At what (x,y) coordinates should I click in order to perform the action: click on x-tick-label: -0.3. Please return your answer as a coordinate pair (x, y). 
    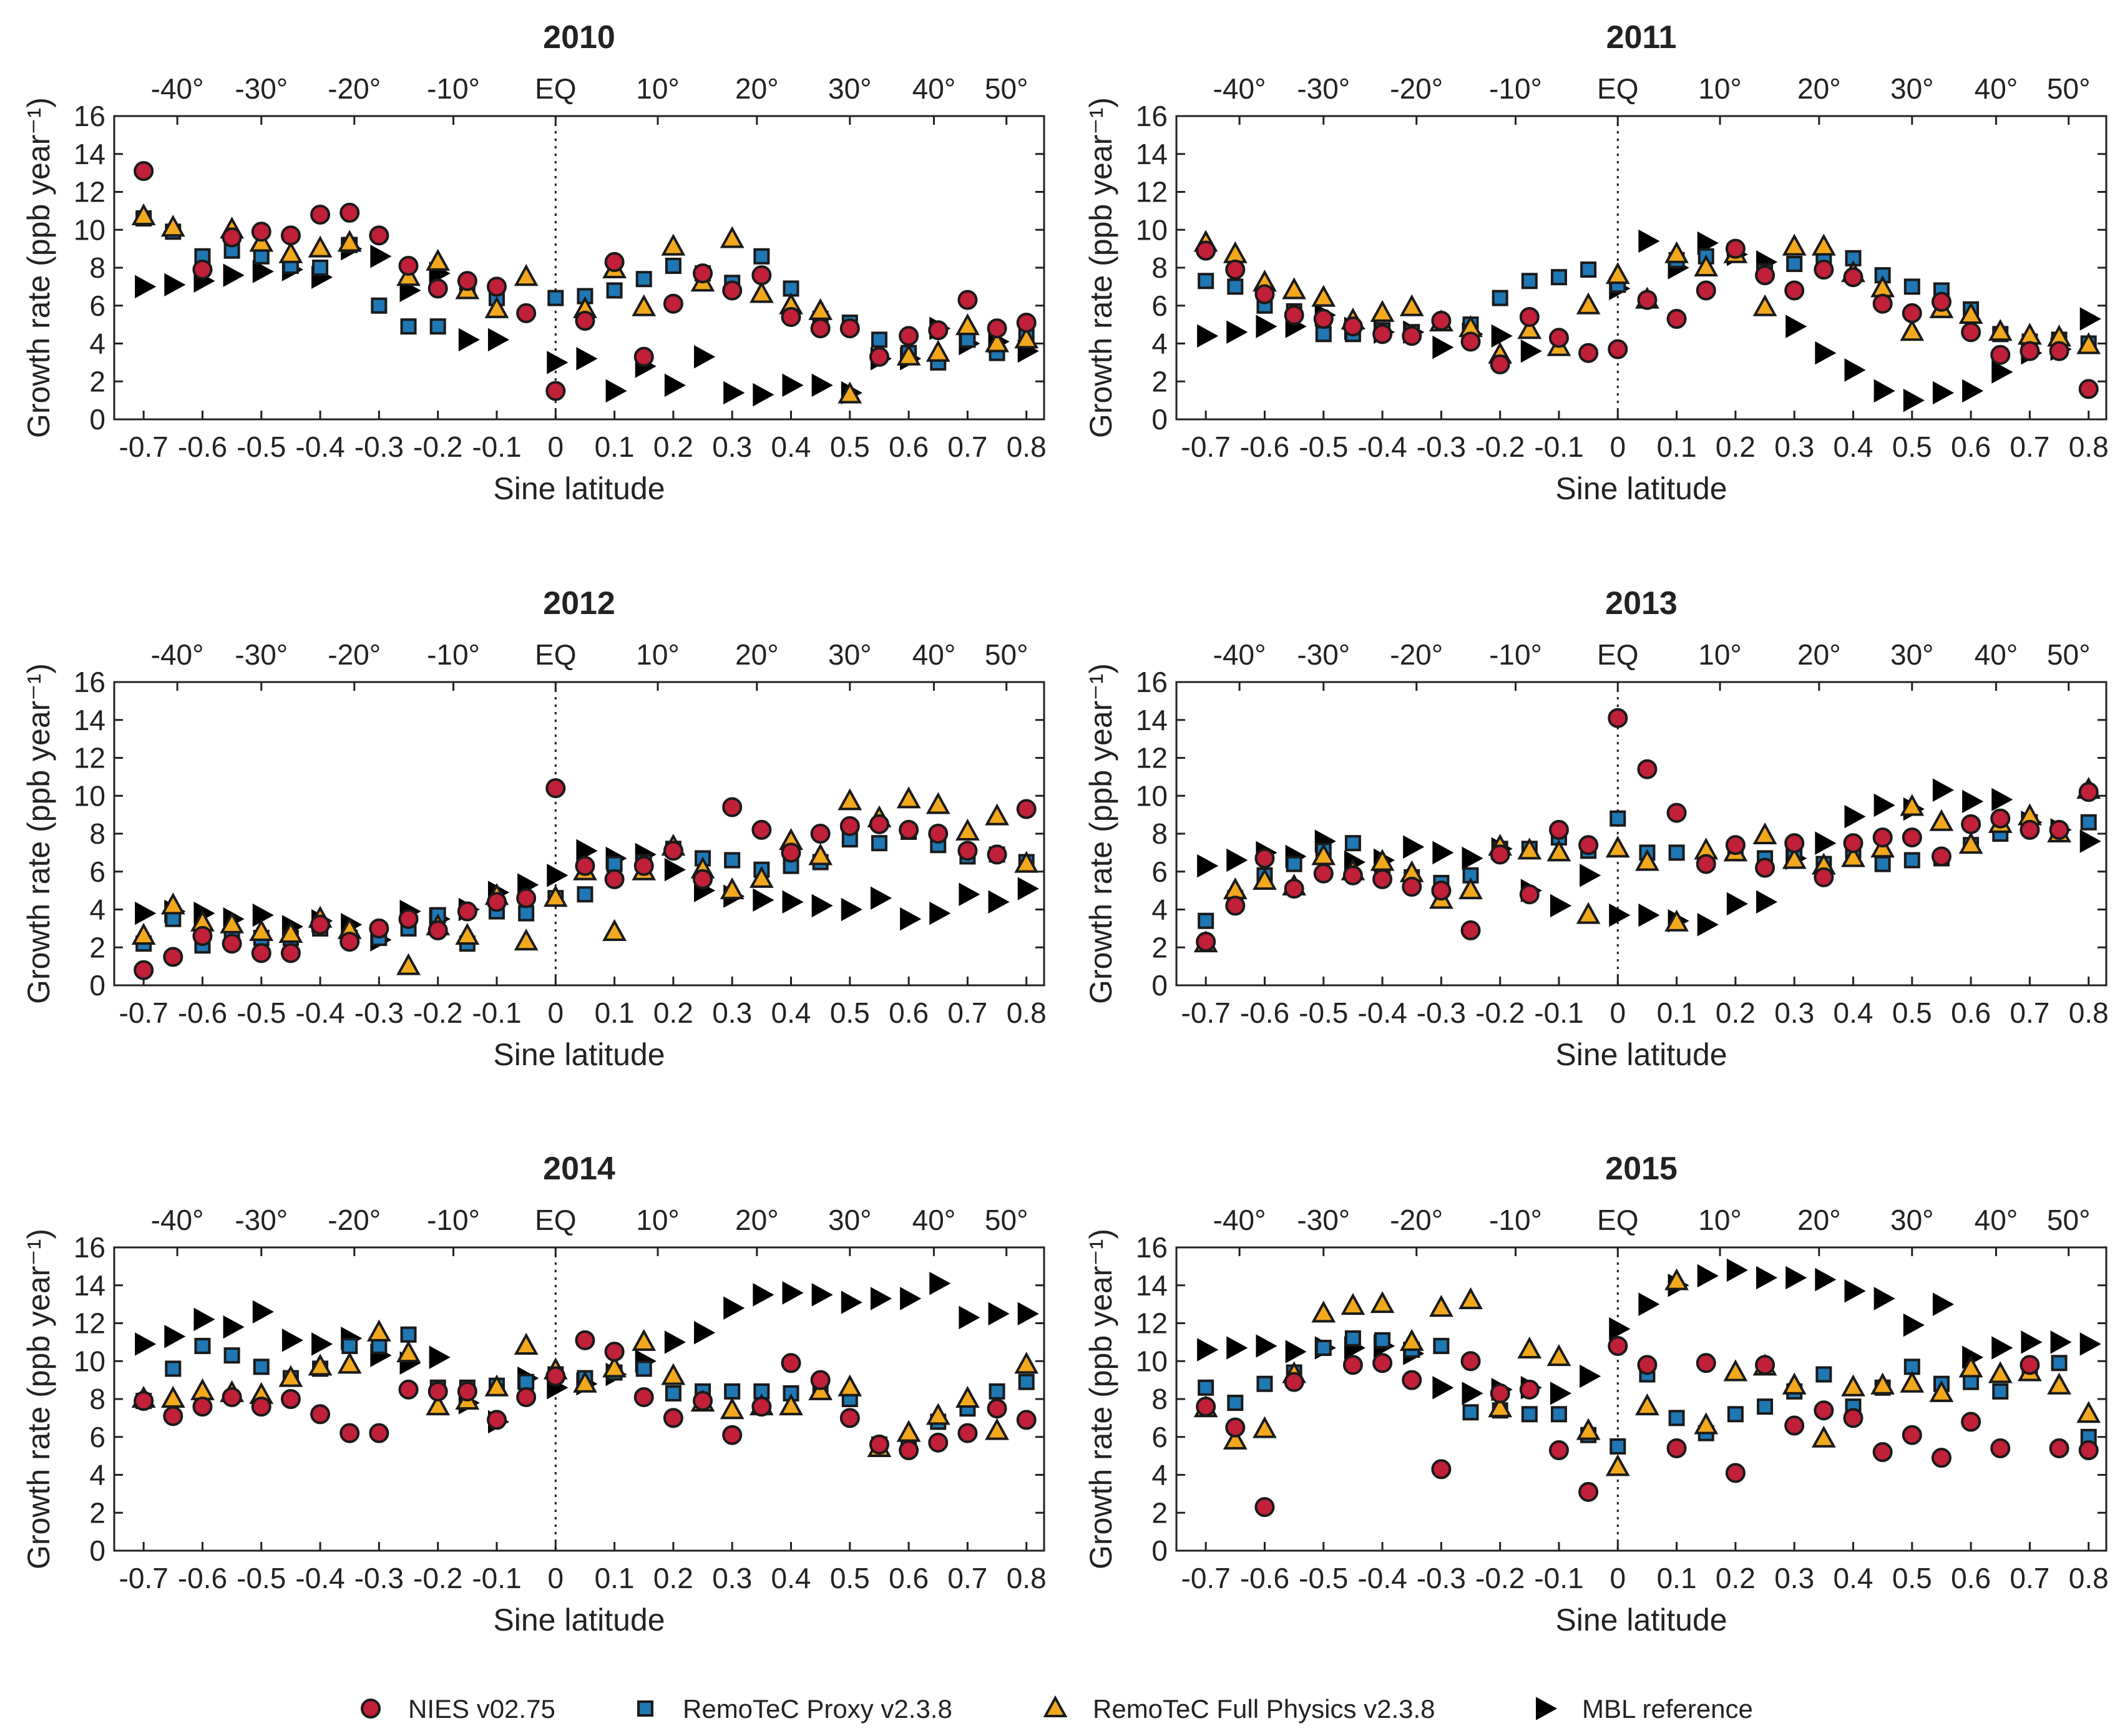
    Looking at the image, I should click on (379, 1578).